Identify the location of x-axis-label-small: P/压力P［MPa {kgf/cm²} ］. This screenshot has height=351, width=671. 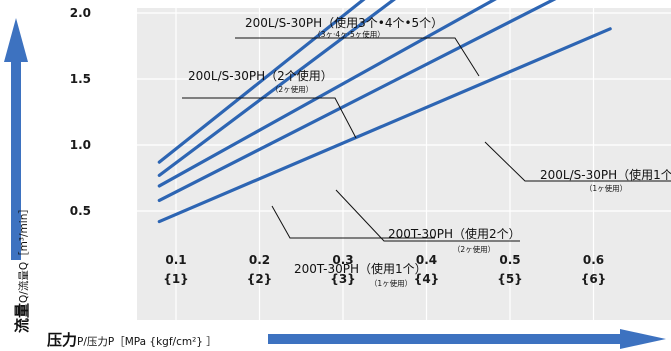
(147, 341).